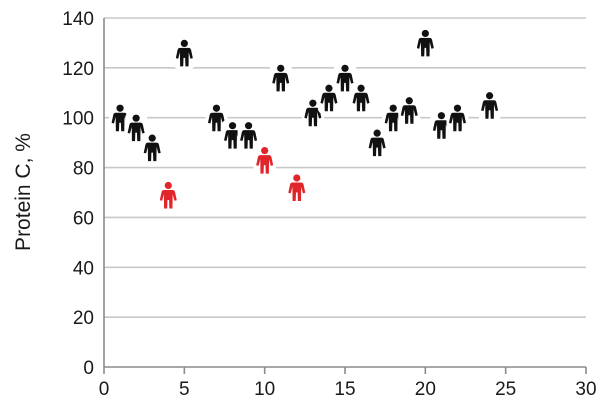 Image resolution: width=614 pixels, height=412 pixels. Describe the element at coordinates (78, 119) in the screenshot. I see `y-tick-label: 100` at that location.